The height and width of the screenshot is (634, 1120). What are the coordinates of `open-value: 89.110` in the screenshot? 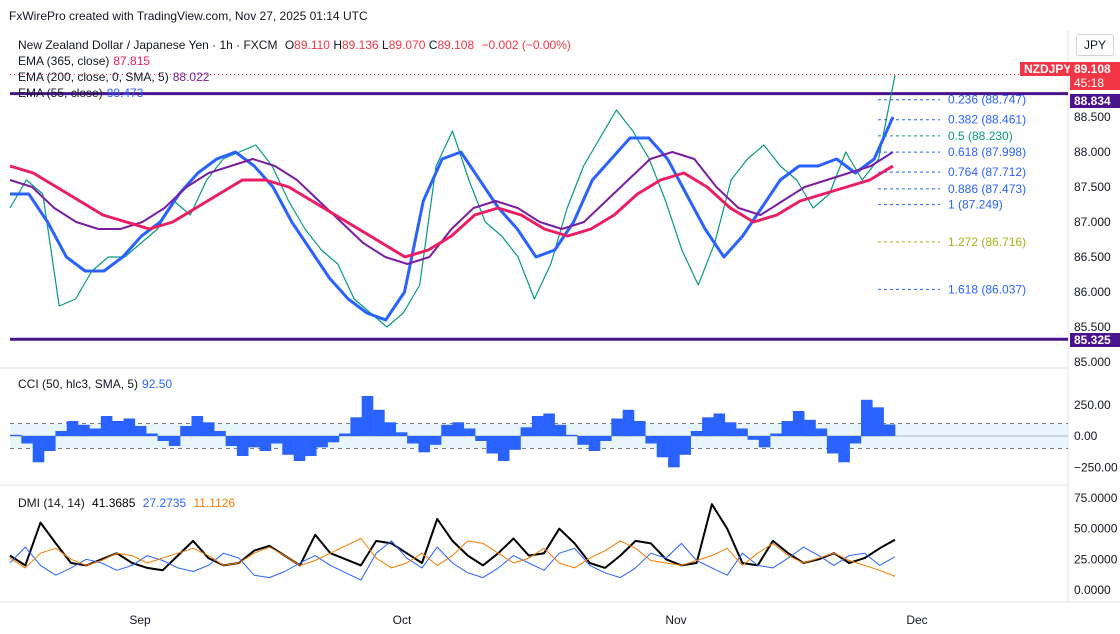 It's located at (312, 45).